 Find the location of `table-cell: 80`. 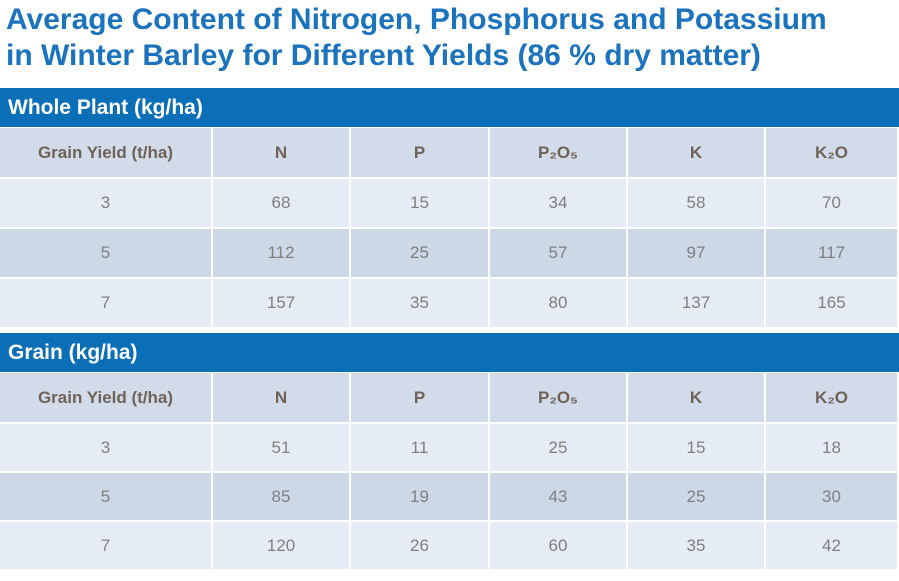

table-cell: 80 is located at coordinates (558, 303).